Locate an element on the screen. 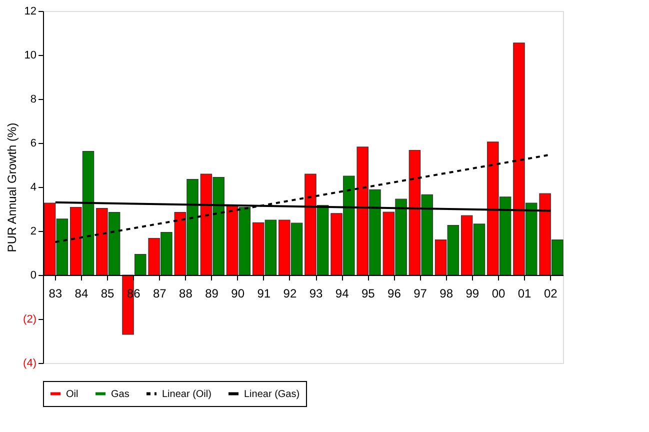 This screenshot has height=432, width=649. y-tick-label: (2) is located at coordinates (29, 320).